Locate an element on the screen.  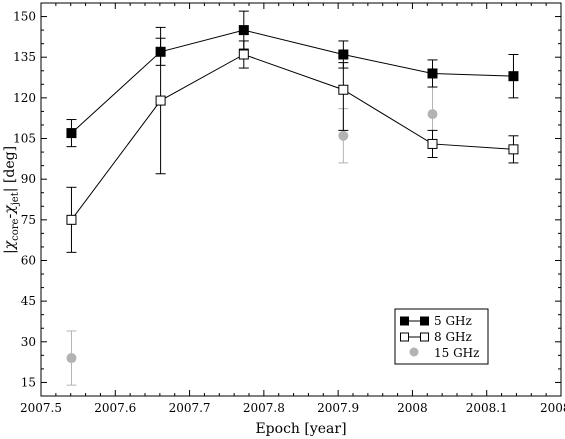
y-tick-label: 105 is located at coordinates (24, 139).